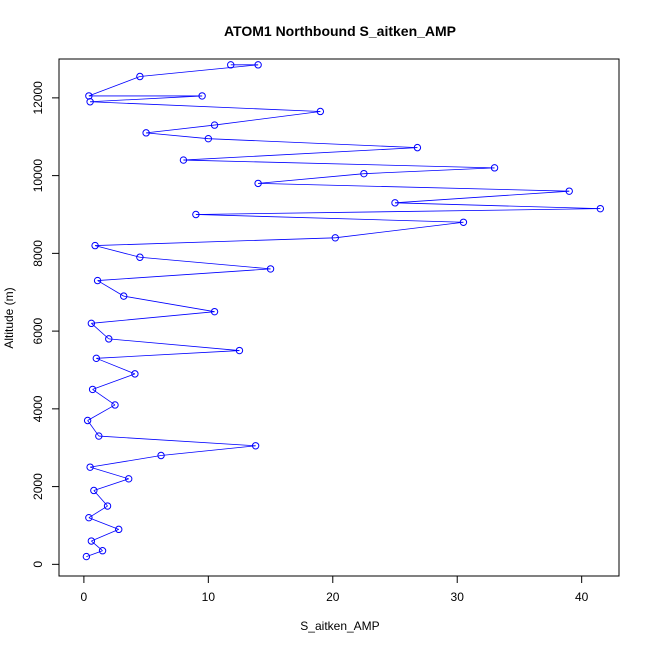 This screenshot has width=650, height=650. Describe the element at coordinates (38, 486) in the screenshot. I see `y-tick-label: 2000` at that location.